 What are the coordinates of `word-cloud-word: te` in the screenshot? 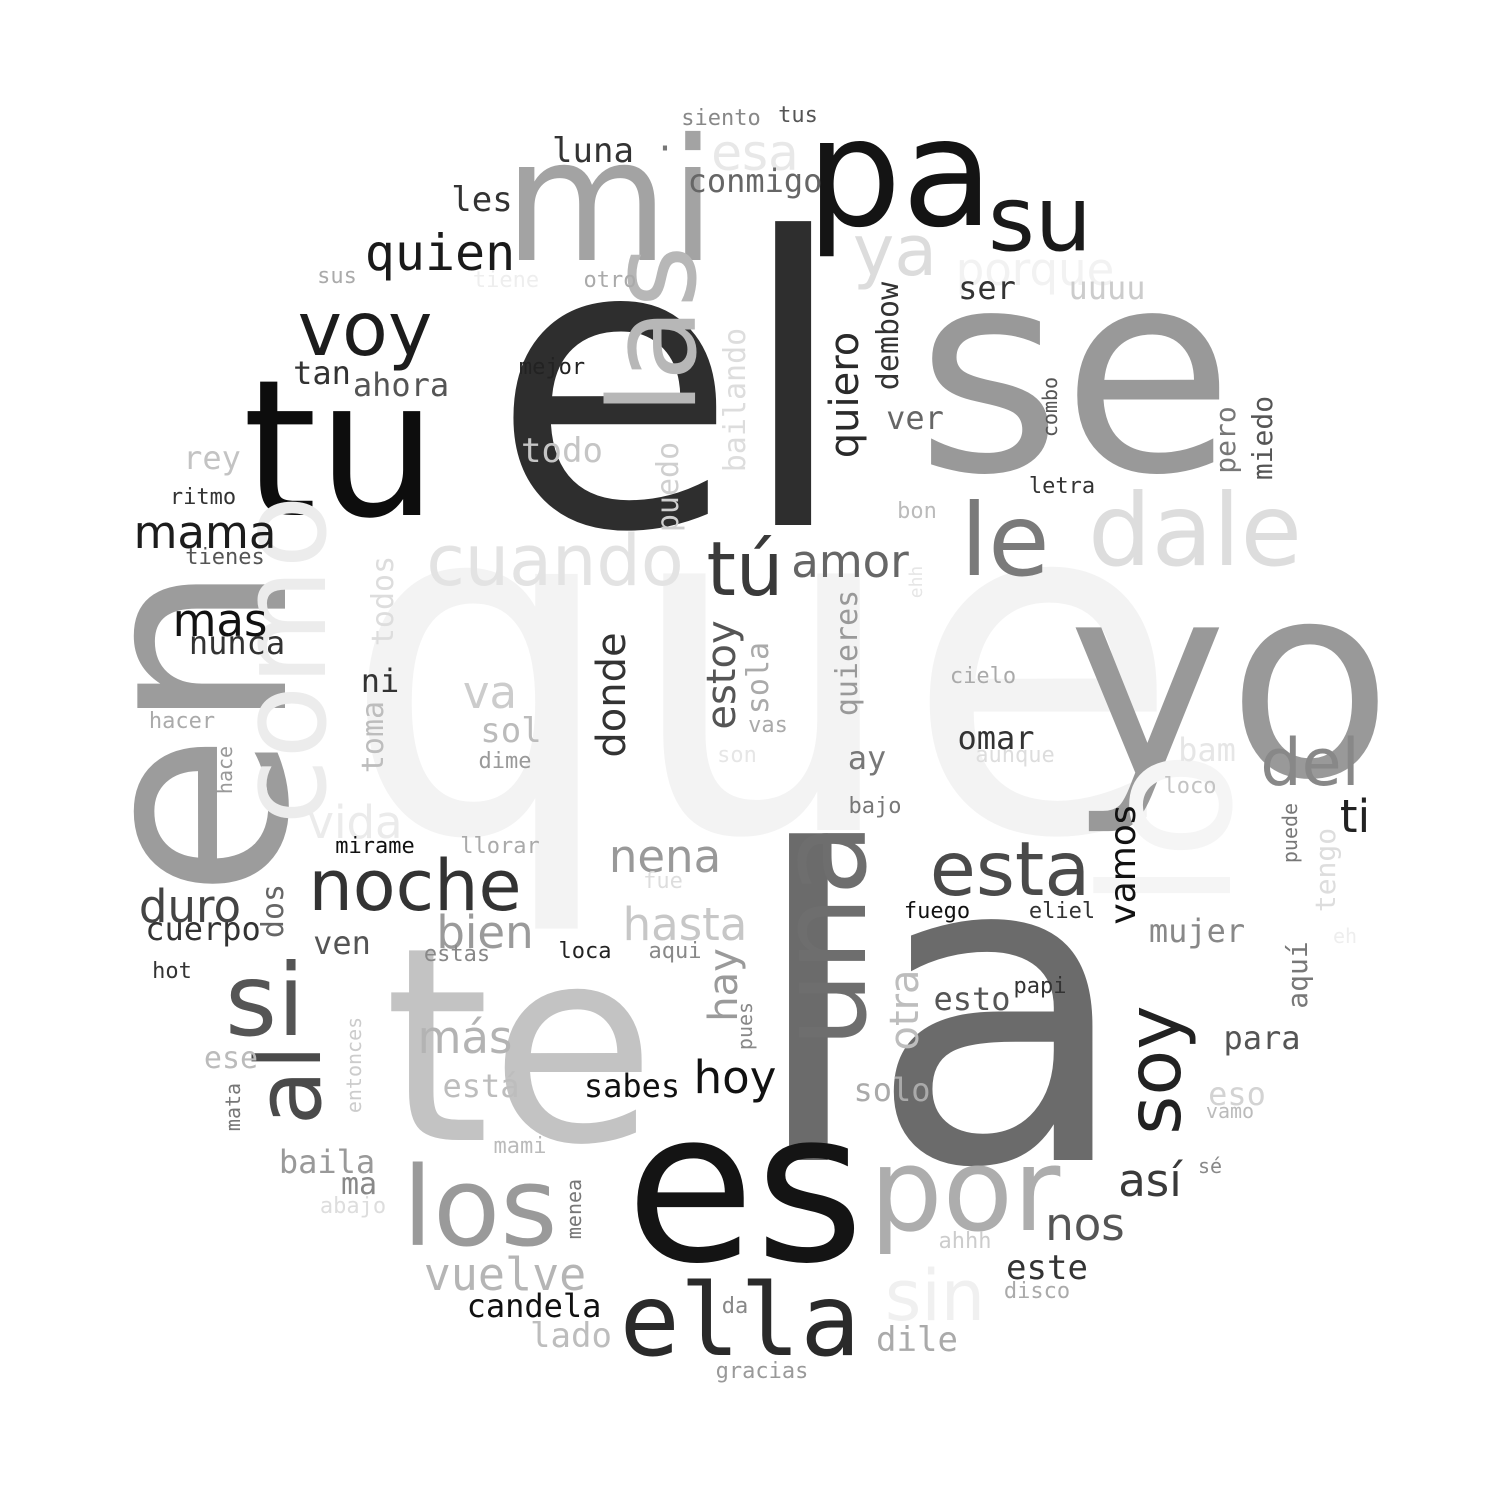 It's located at (520, 1046).